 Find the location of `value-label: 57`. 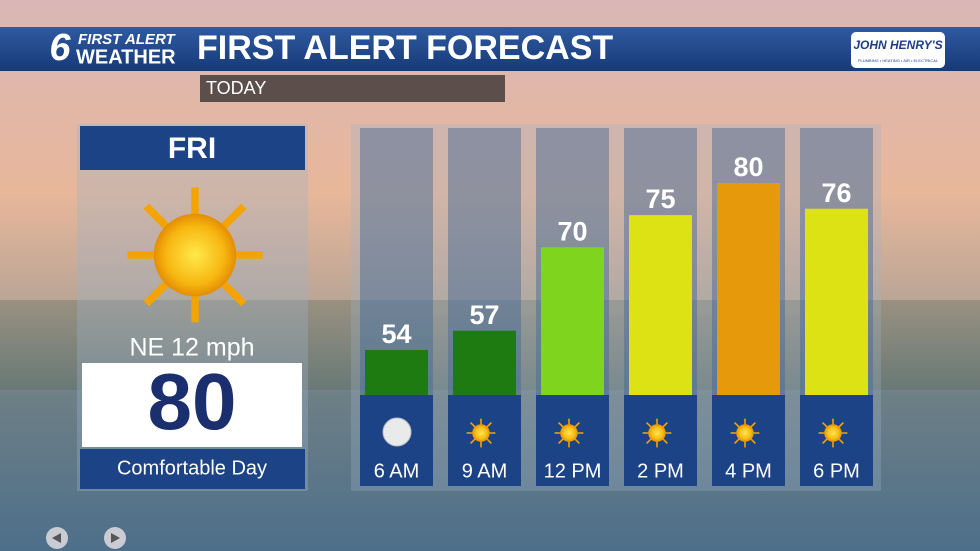

value-label: 57 is located at coordinates (484, 315).